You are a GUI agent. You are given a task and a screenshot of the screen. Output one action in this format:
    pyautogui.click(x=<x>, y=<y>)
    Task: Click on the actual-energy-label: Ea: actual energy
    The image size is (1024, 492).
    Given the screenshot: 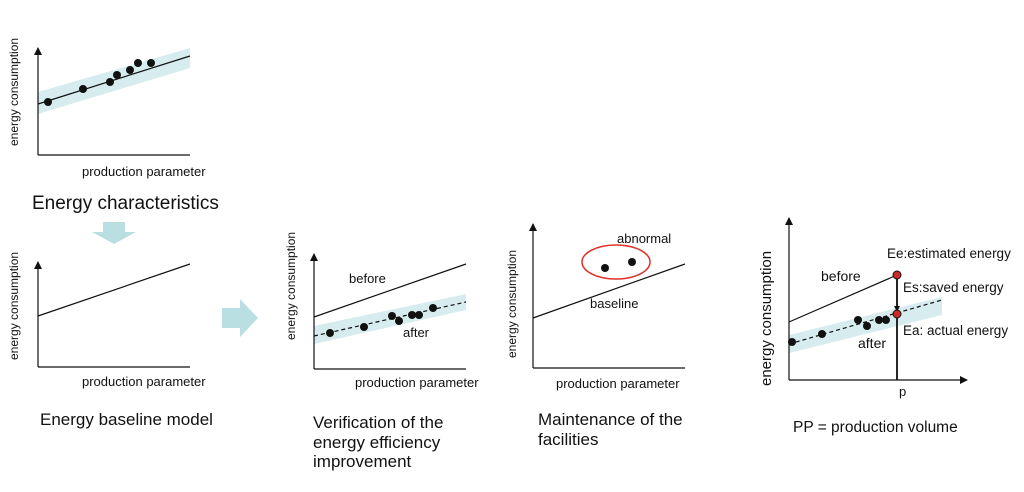 What is the action you would take?
    pyautogui.click(x=955, y=330)
    